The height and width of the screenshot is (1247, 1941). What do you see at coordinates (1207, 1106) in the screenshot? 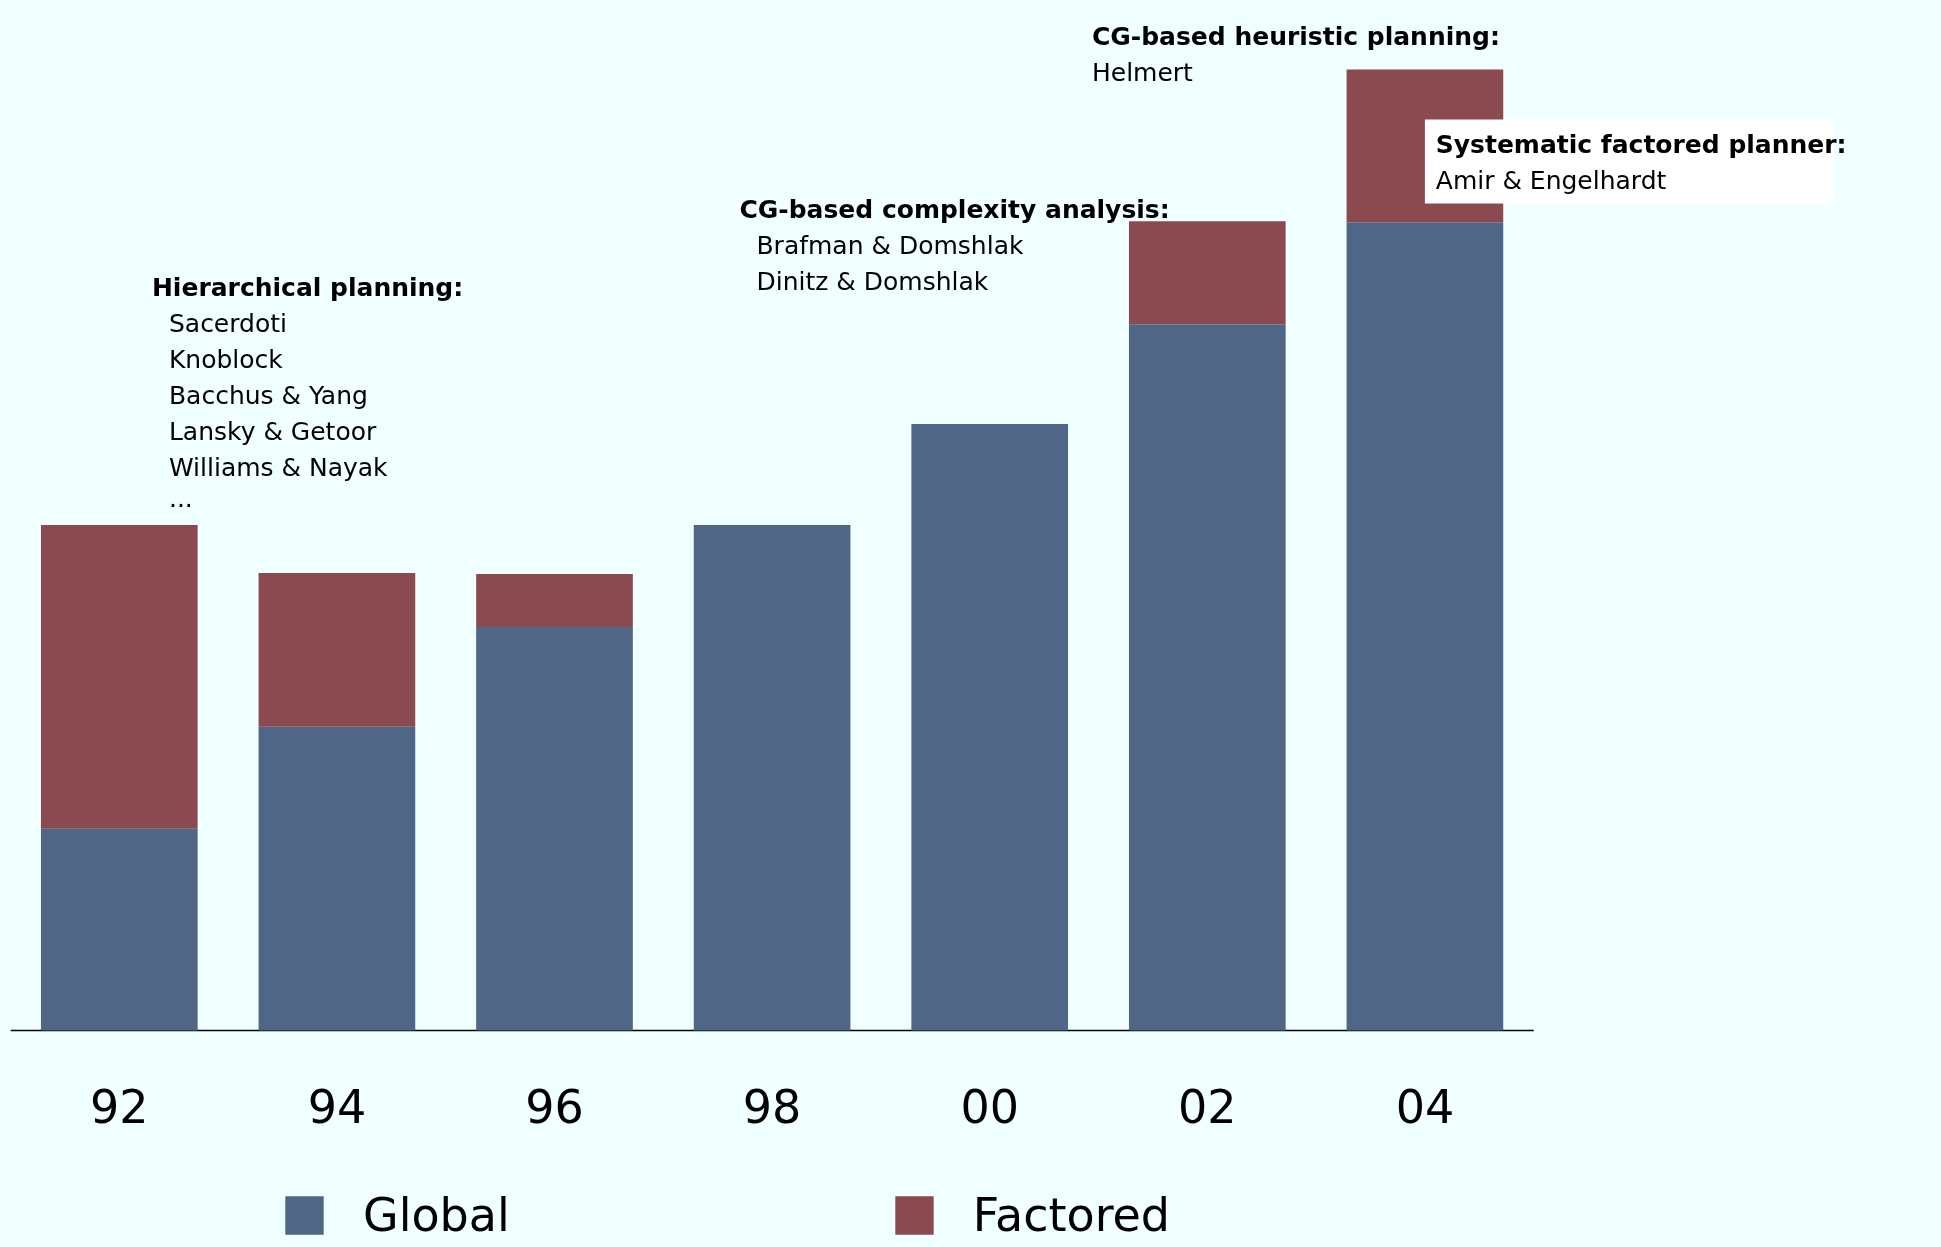
I see `x-tick-label: 02` at bounding box center [1207, 1106].